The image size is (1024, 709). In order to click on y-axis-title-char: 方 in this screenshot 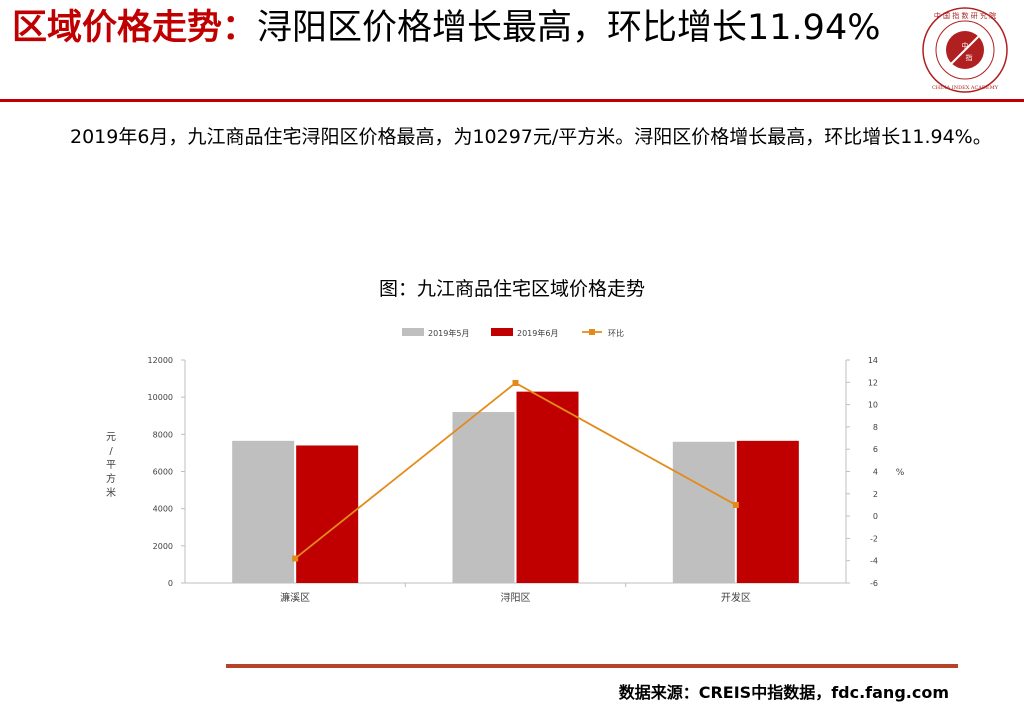, I will do `click(111, 478)`.